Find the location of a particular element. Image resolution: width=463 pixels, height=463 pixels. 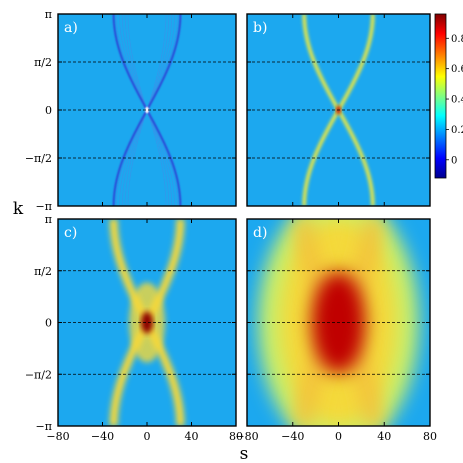

colorbar-tick-label: 0.8 is located at coordinates (457, 39).